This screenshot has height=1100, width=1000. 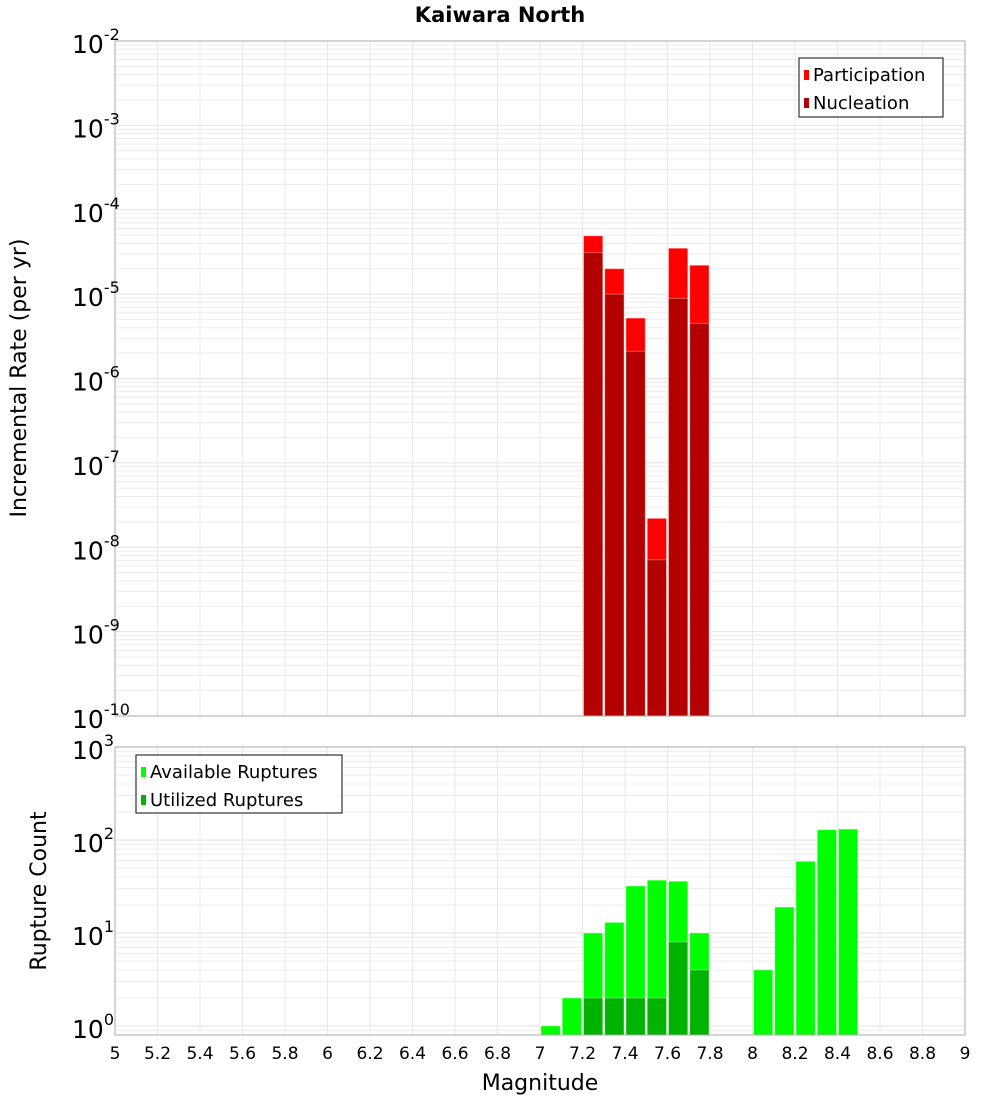 What do you see at coordinates (242, 1054) in the screenshot?
I see `x-tick-label: 5.6` at bounding box center [242, 1054].